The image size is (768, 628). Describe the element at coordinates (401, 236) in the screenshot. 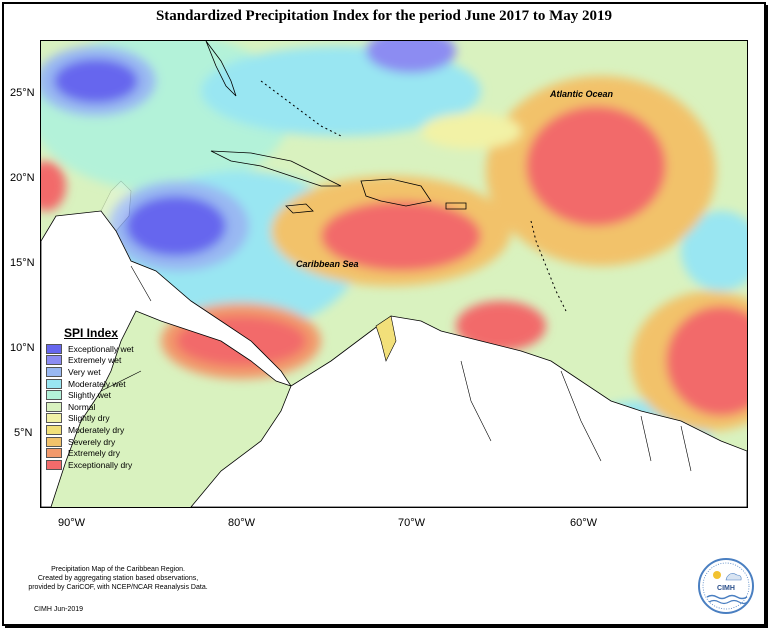

I see `dry-caribbean-core` at that location.